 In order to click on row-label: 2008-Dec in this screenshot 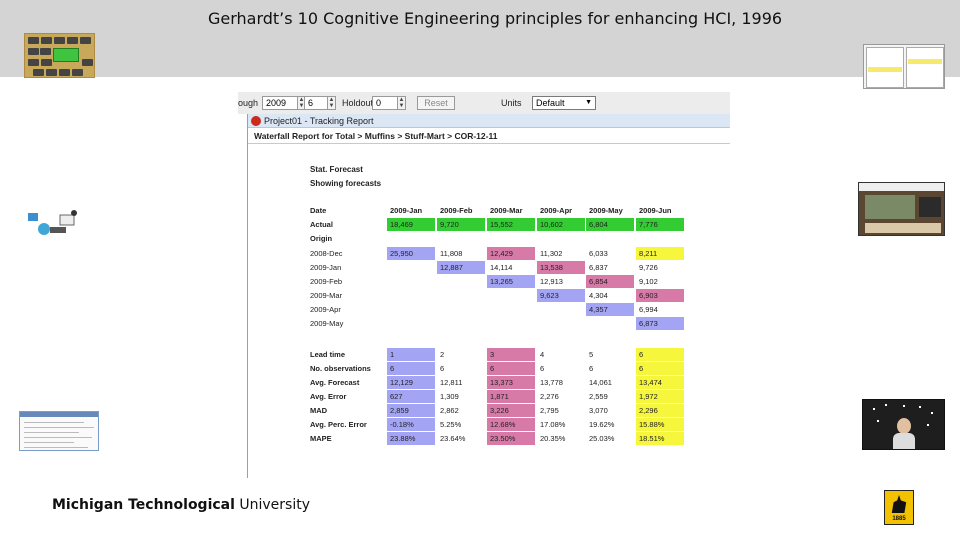, I will do `click(326, 253)`.